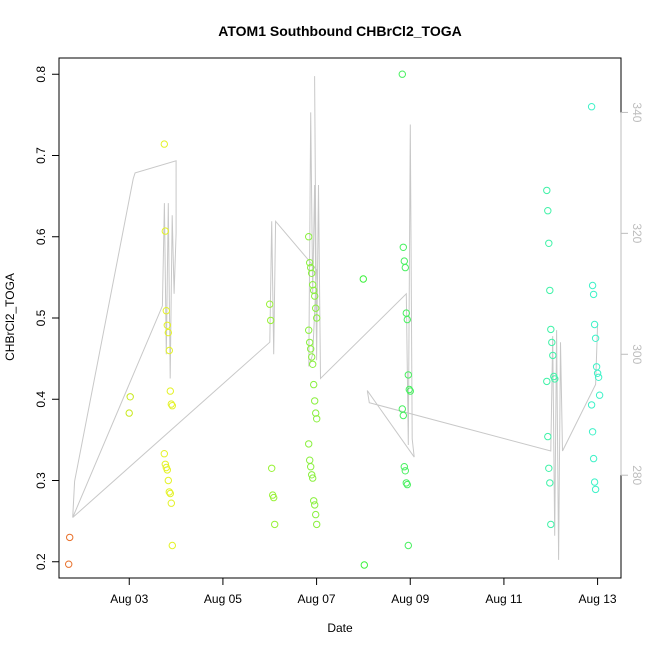 This screenshot has width=650, height=650. Describe the element at coordinates (317, 599) in the screenshot. I see `x-tick-label: Aug 07` at that location.